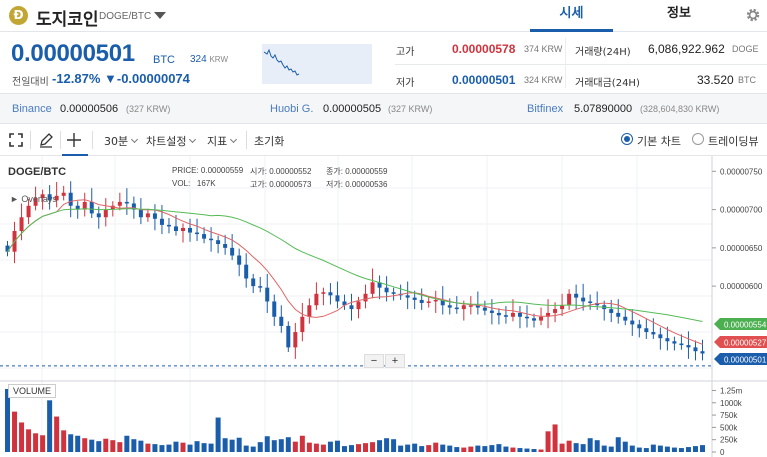 Image resolution: width=767 pixels, height=457 pixels. I want to click on basic-chart-radio, so click(627, 139).